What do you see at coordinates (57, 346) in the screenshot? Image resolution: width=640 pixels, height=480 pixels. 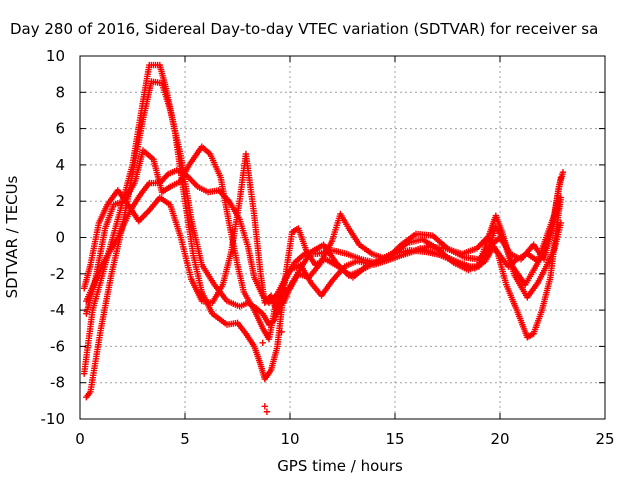 I see `y-tick-label: -6` at bounding box center [57, 346].